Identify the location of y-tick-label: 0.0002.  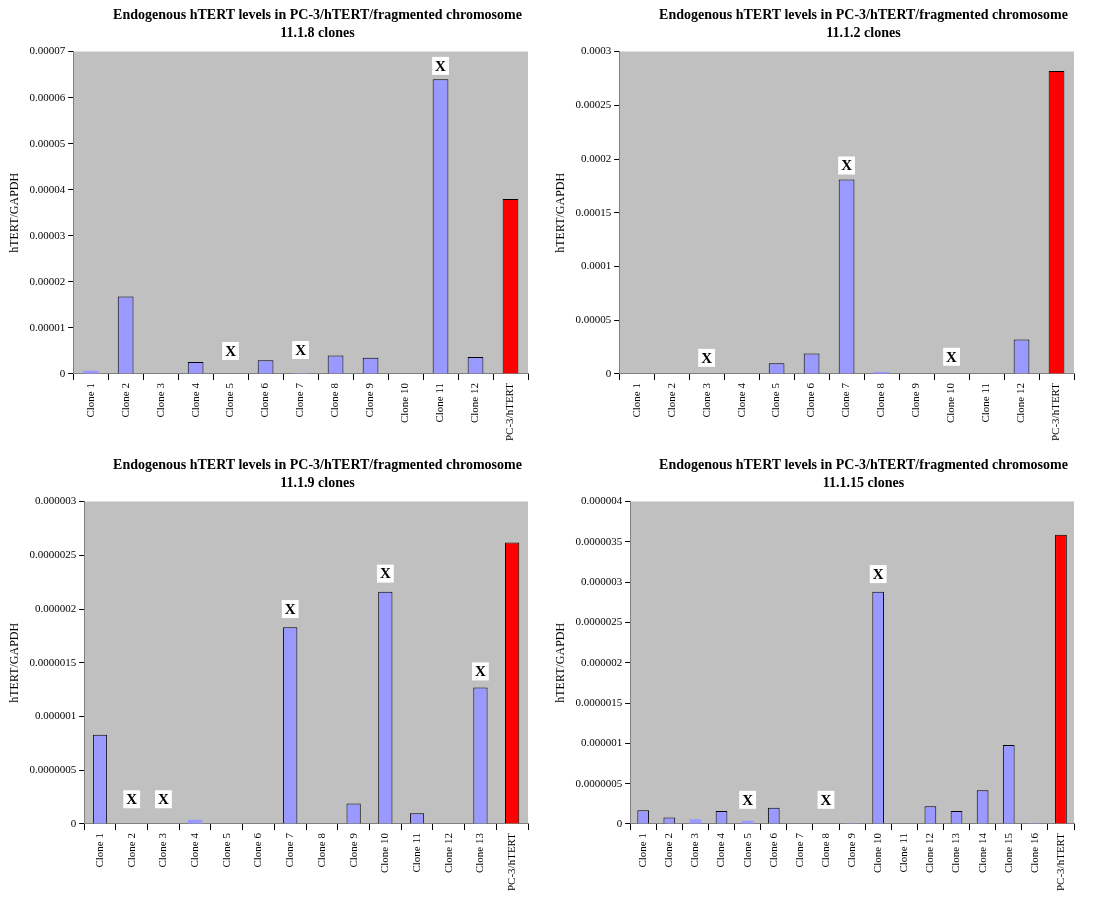
(596, 157).